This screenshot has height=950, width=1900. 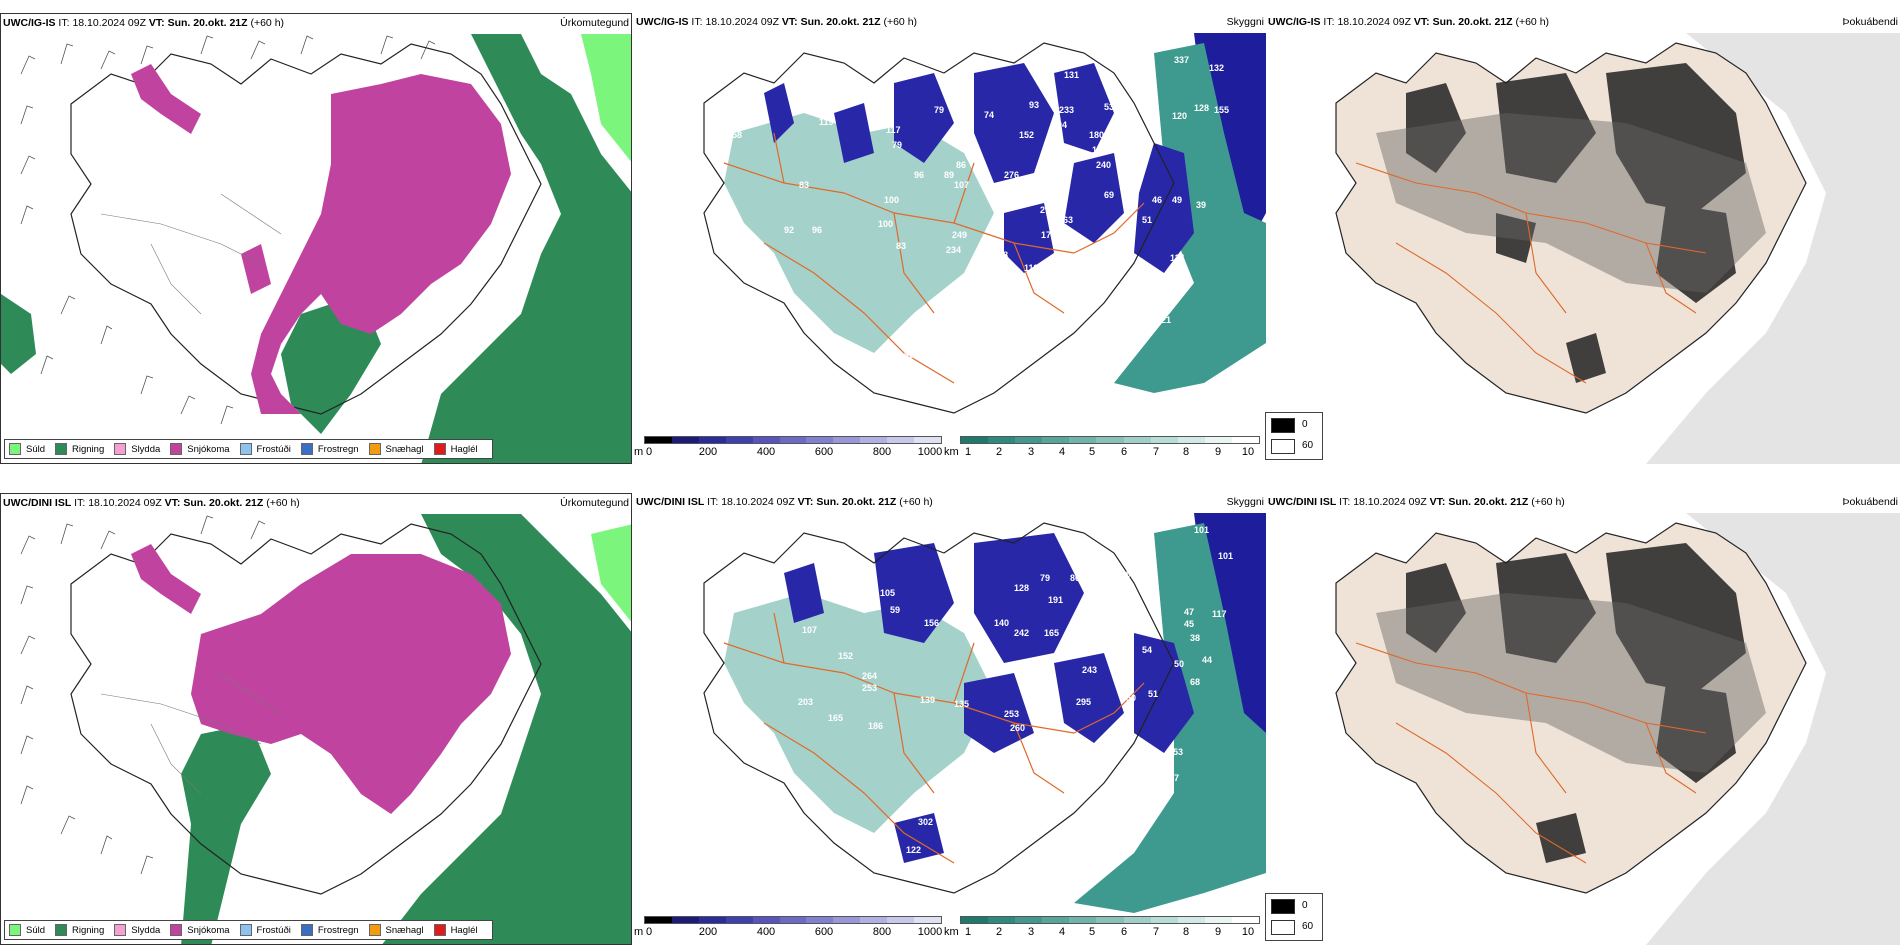 What do you see at coordinates (1163, 320) in the screenshot?
I see `vis-number: 321` at bounding box center [1163, 320].